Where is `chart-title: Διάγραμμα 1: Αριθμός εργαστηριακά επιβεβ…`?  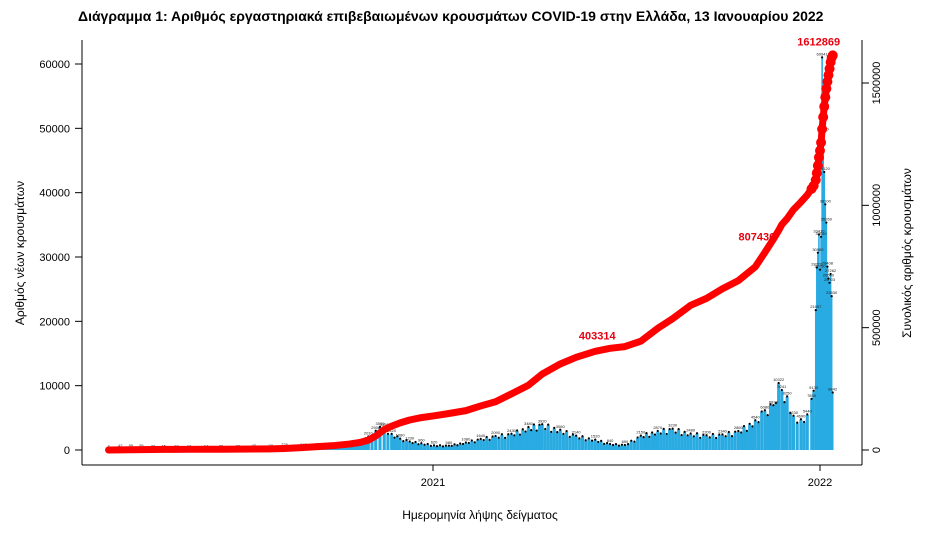 chart-title: Διάγραμμα 1: Αριθμός εργαστηριακά επιβεβ… is located at coordinates (451, 16).